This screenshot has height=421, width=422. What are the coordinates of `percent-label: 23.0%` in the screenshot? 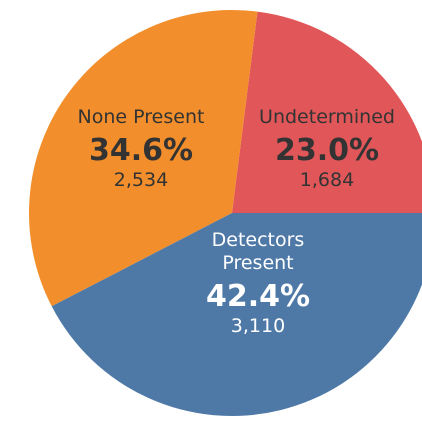 It's located at (327, 150).